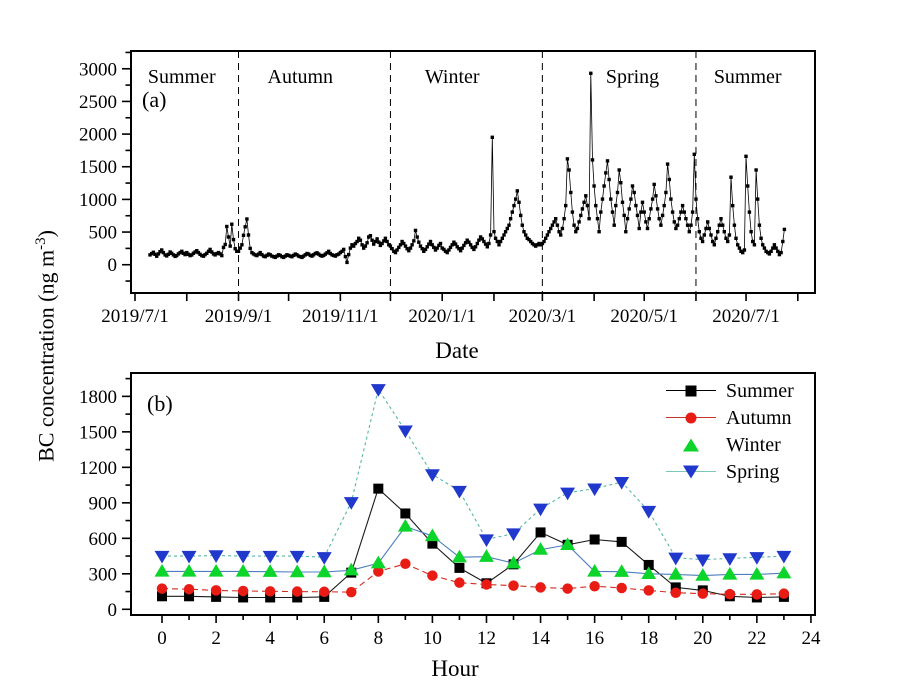 The height and width of the screenshot is (693, 906). Describe the element at coordinates (691, 471) in the screenshot. I see `spring-triangle-icon` at that location.